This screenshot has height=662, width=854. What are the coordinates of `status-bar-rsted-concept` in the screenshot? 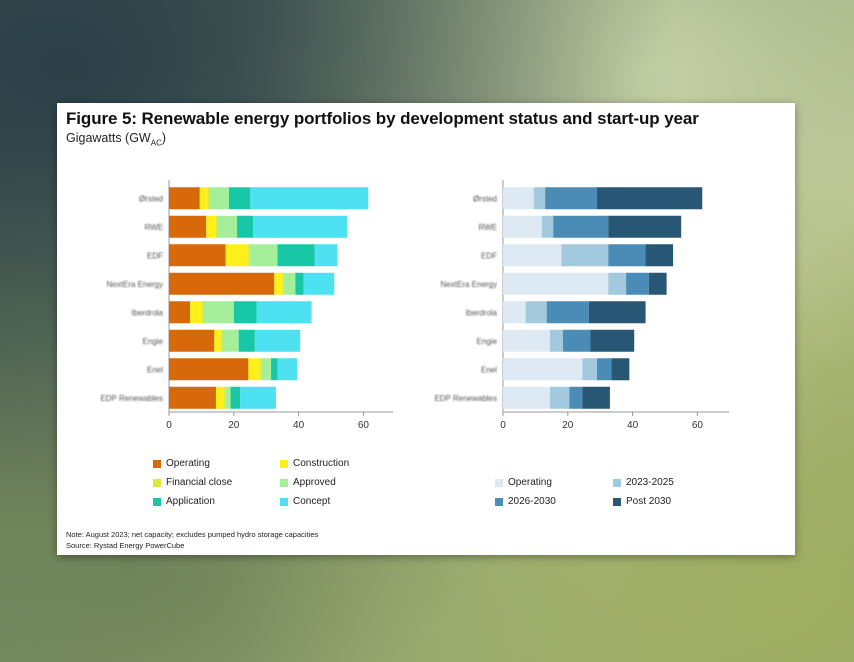 It's located at (309, 198).